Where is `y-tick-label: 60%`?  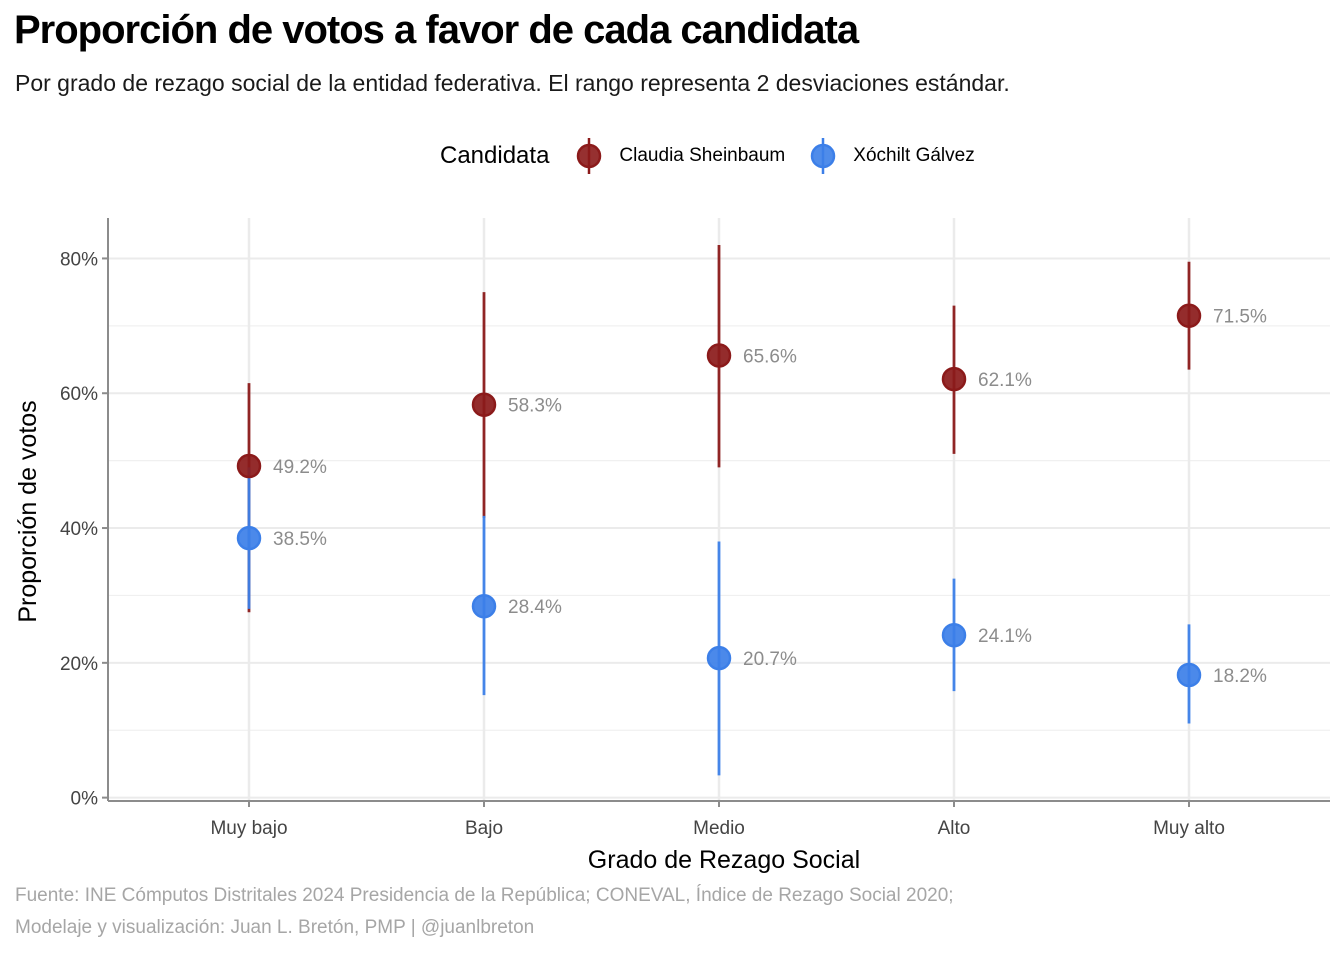 y-tick-label: 60% is located at coordinates (79, 394).